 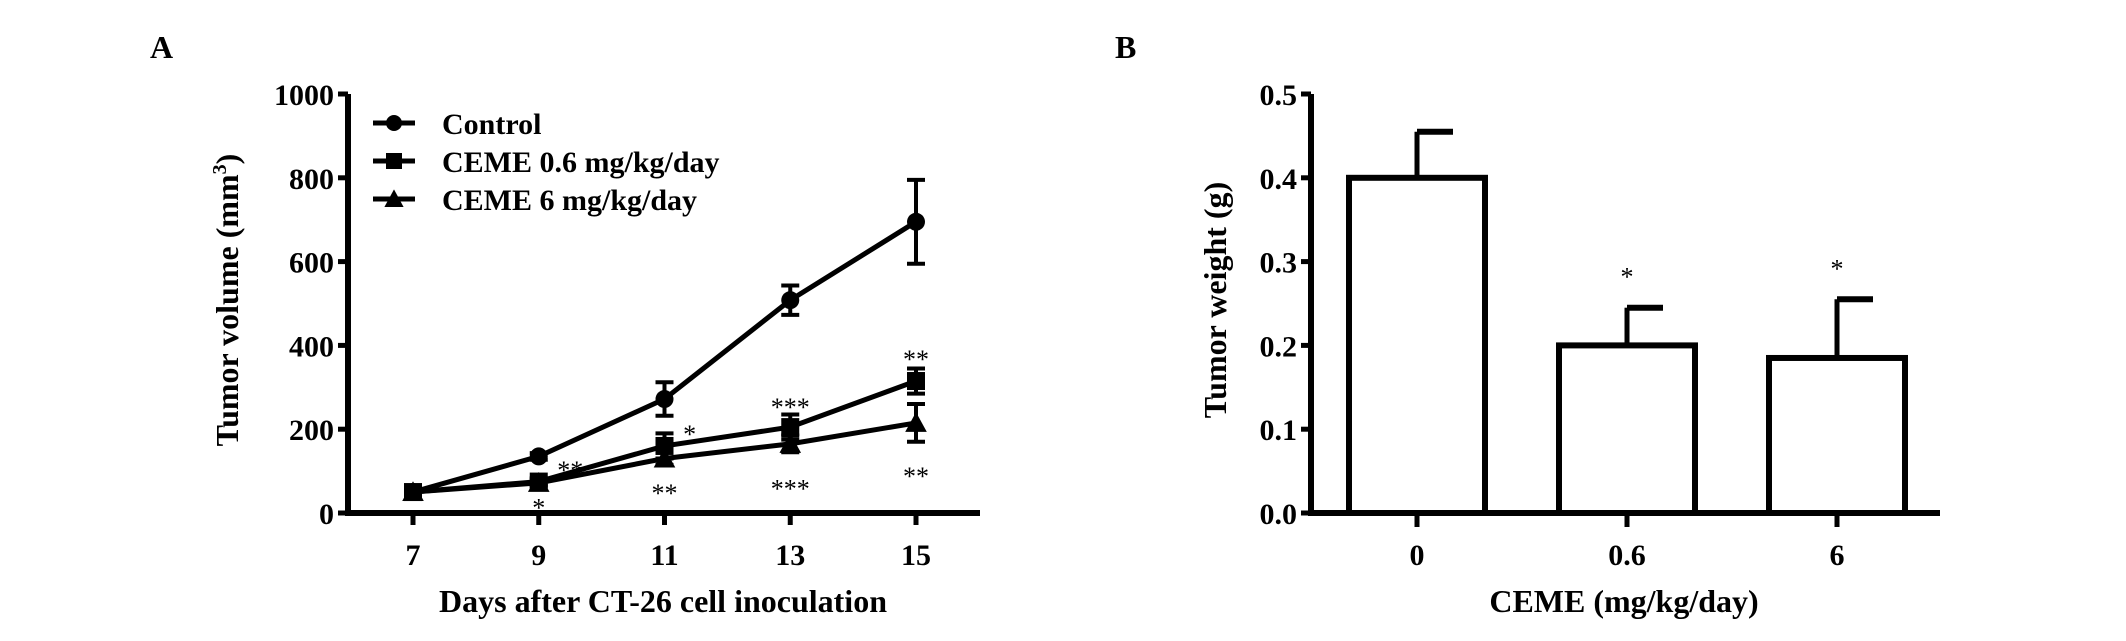 I want to click on y-tick-label: 800, so click(x=311, y=179).